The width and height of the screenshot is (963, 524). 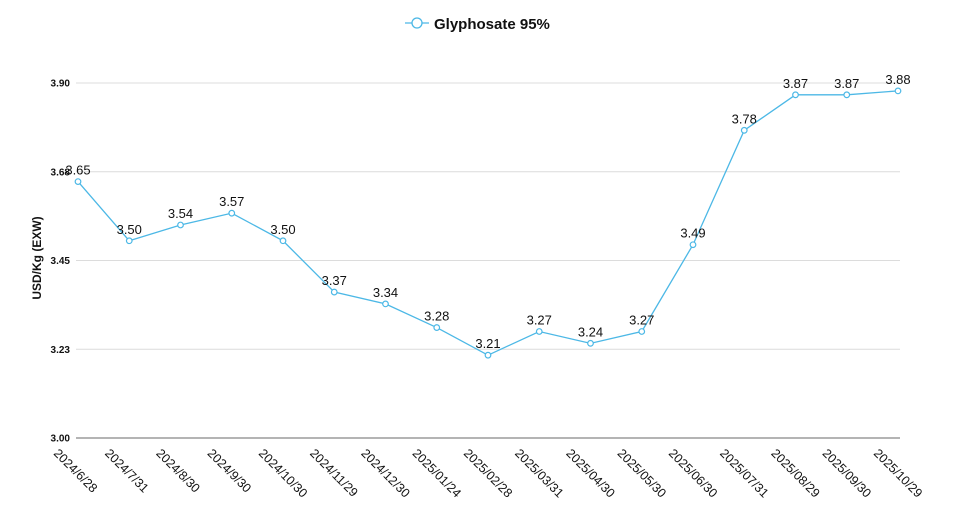 What do you see at coordinates (61, 261) in the screenshot?
I see `y-tick-label: 3.45` at bounding box center [61, 261].